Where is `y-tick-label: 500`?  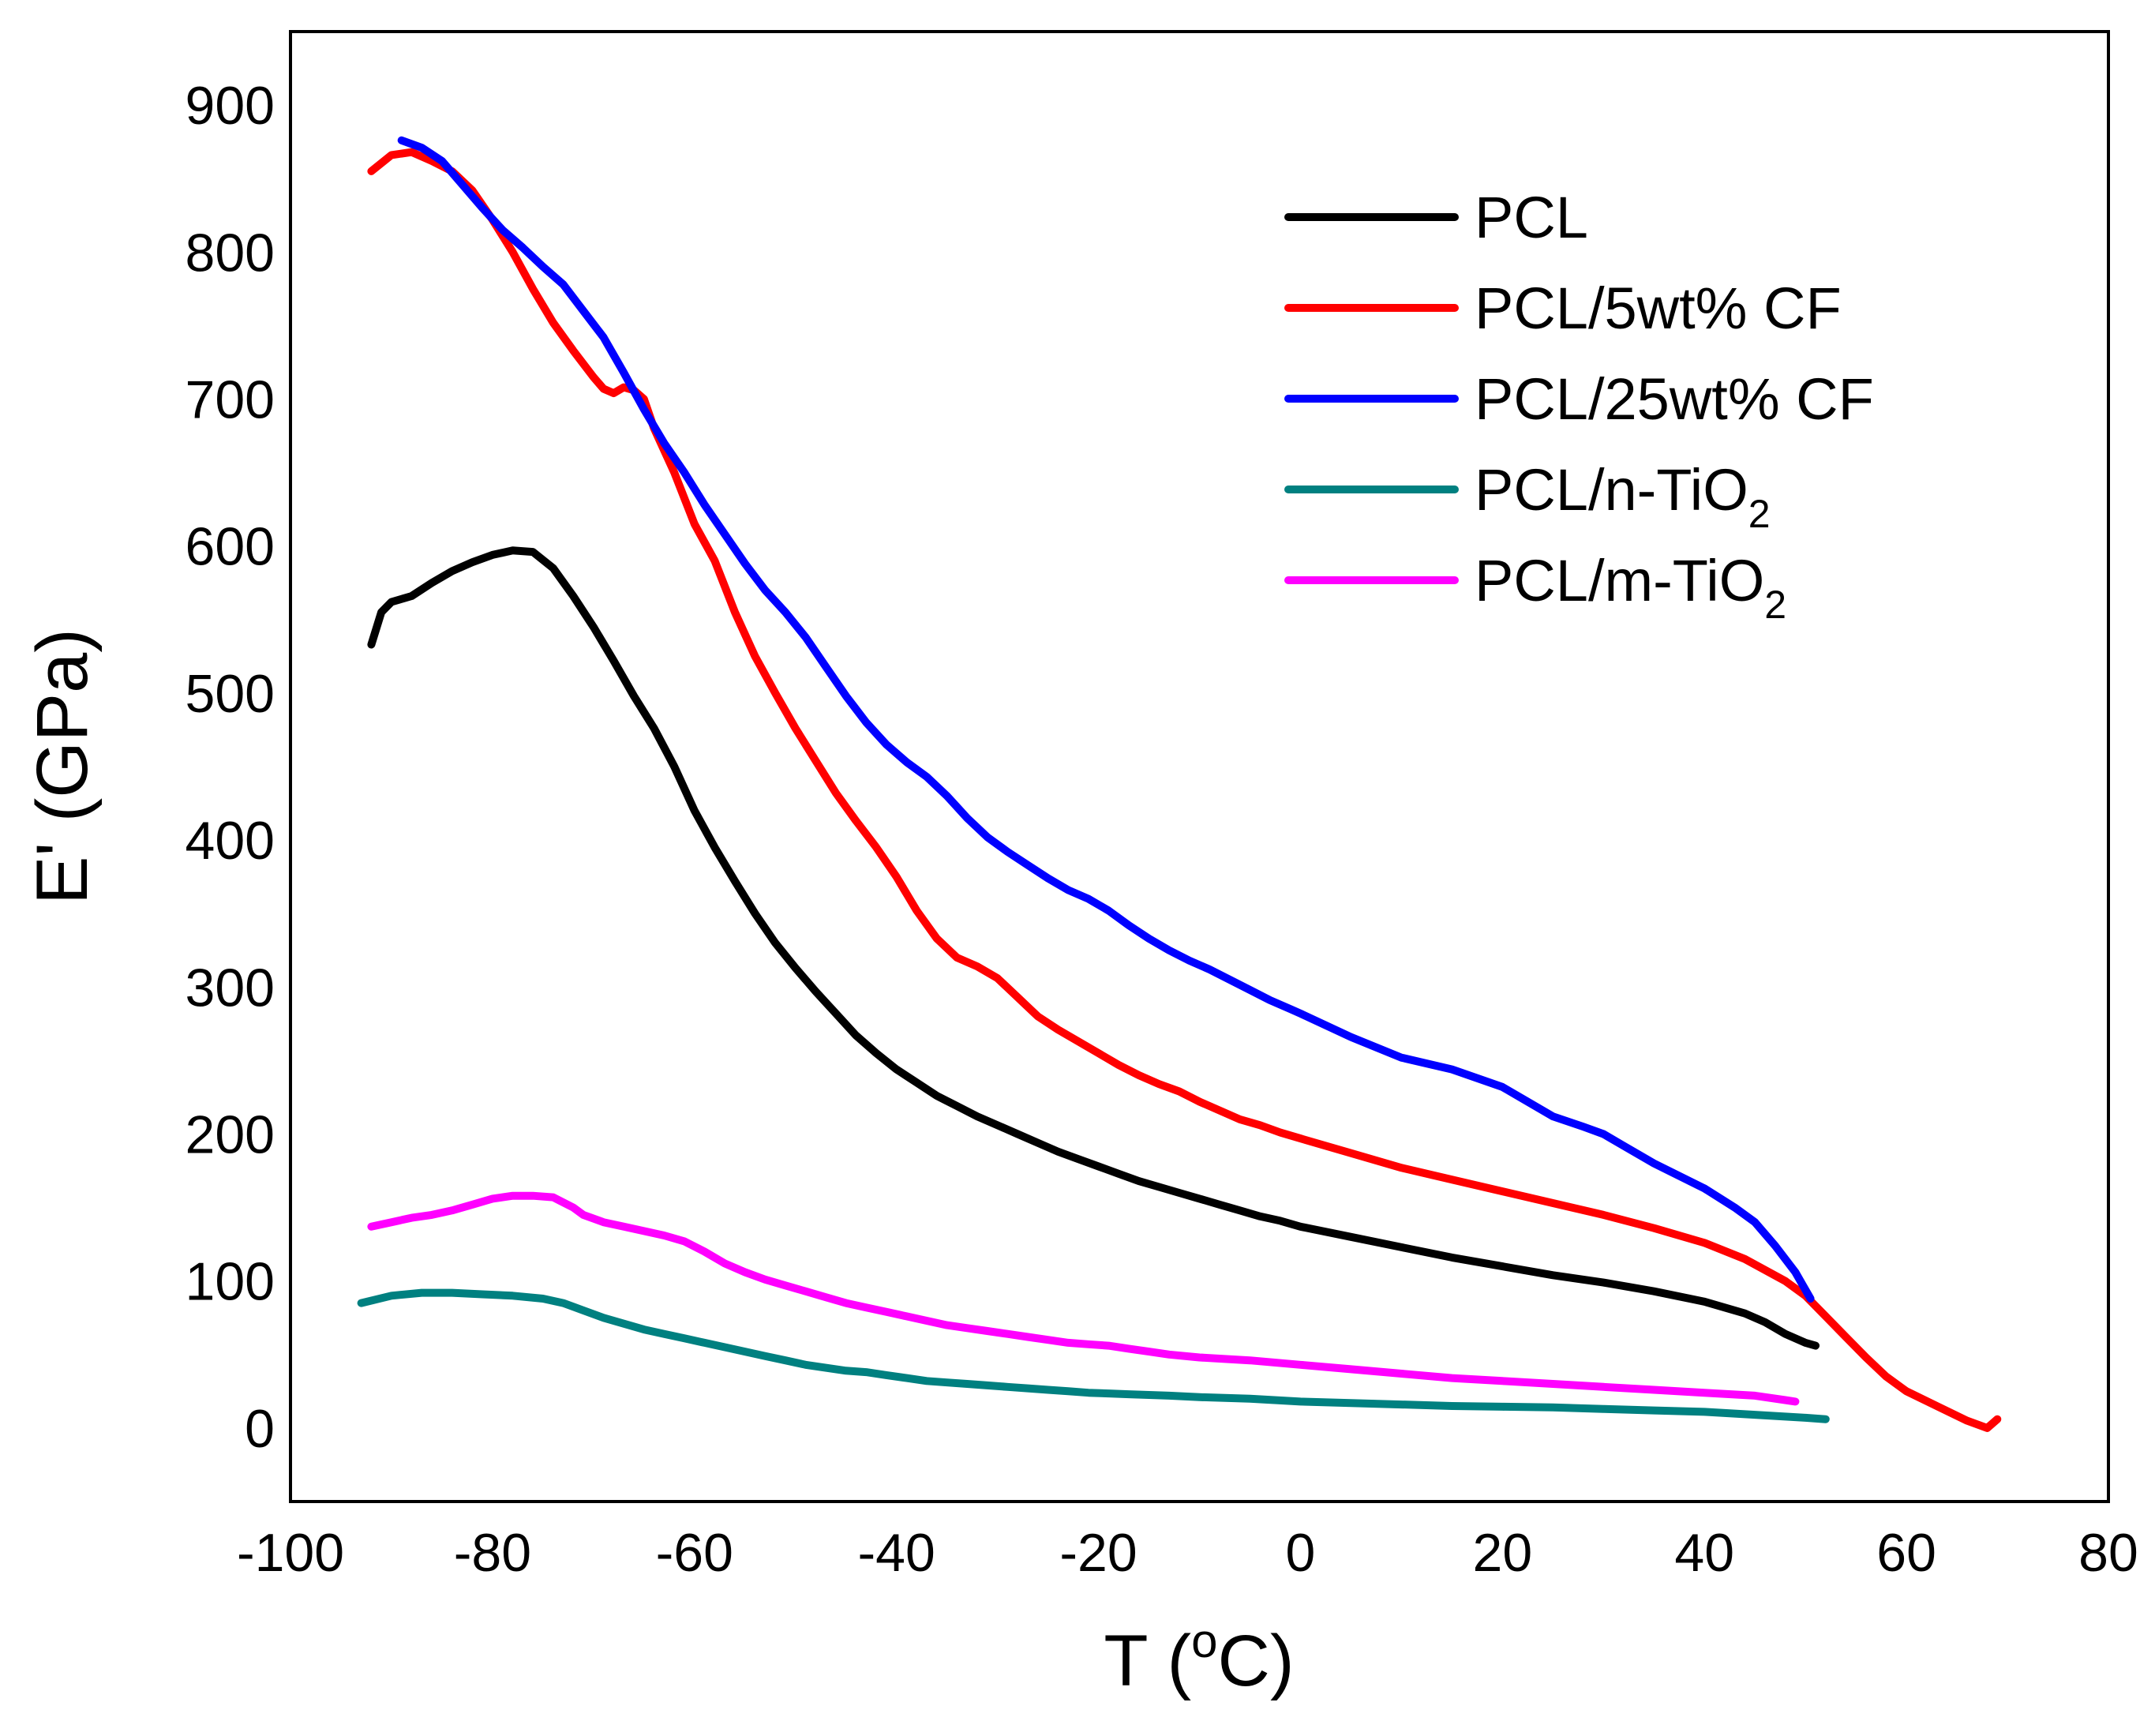
y-tick-label: 500 is located at coordinates (230, 694).